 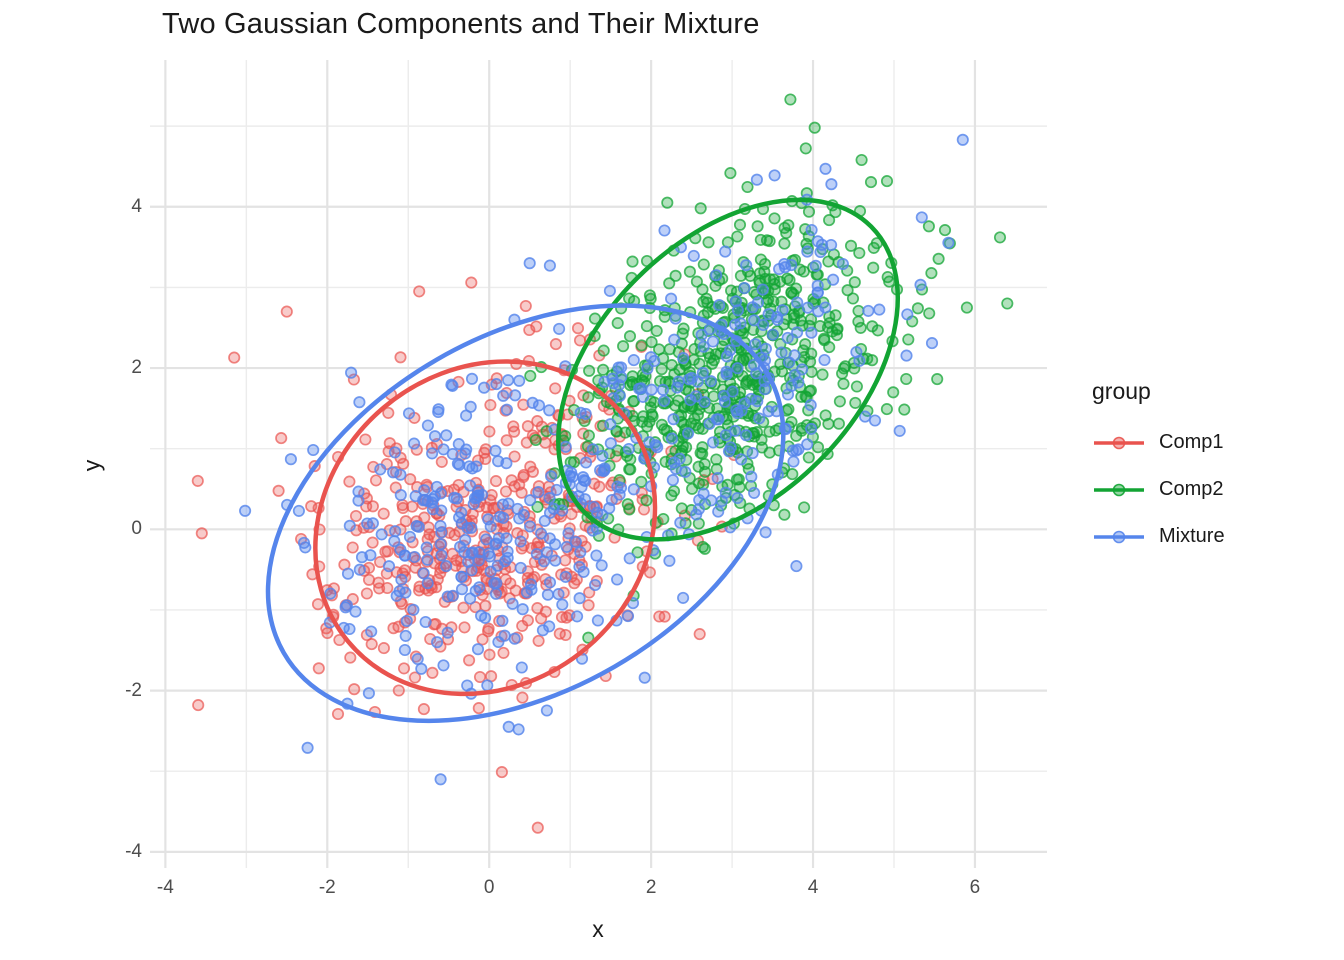 What do you see at coordinates (598, 929) in the screenshot?
I see `x-axis-title: x` at bounding box center [598, 929].